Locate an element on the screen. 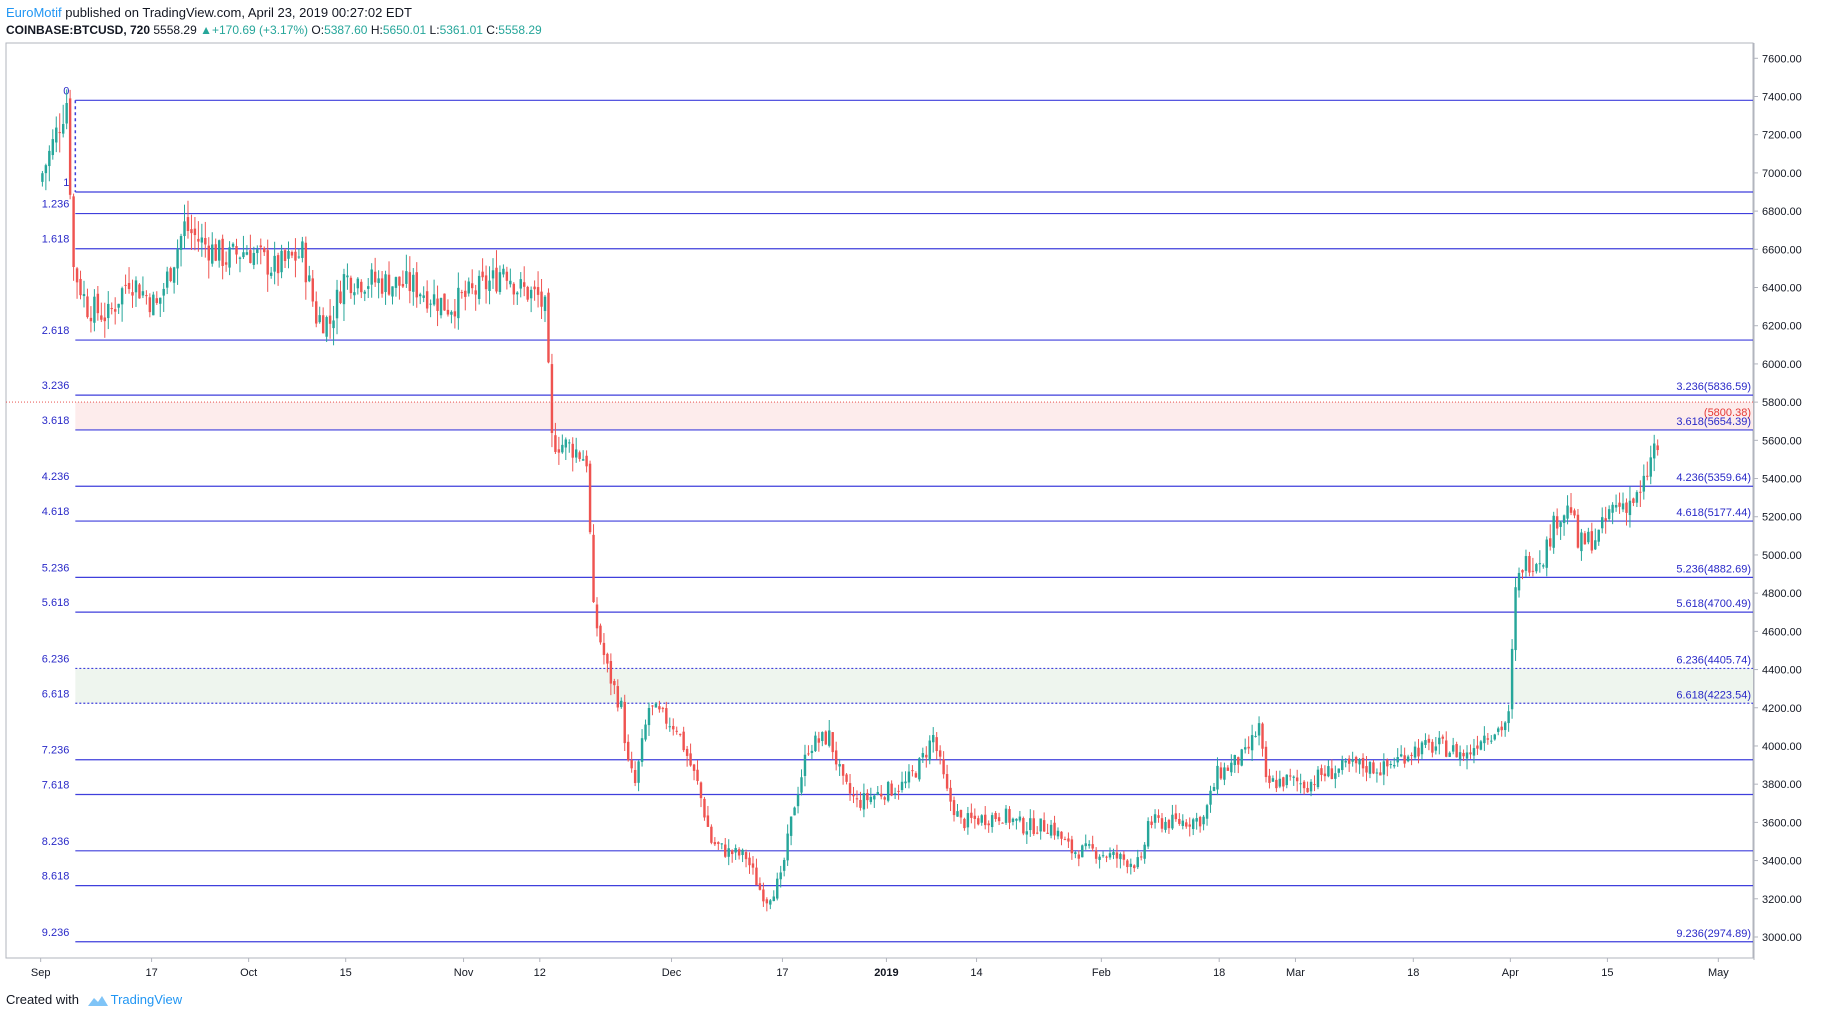  author-link: EuroMotif is located at coordinates (34, 12).